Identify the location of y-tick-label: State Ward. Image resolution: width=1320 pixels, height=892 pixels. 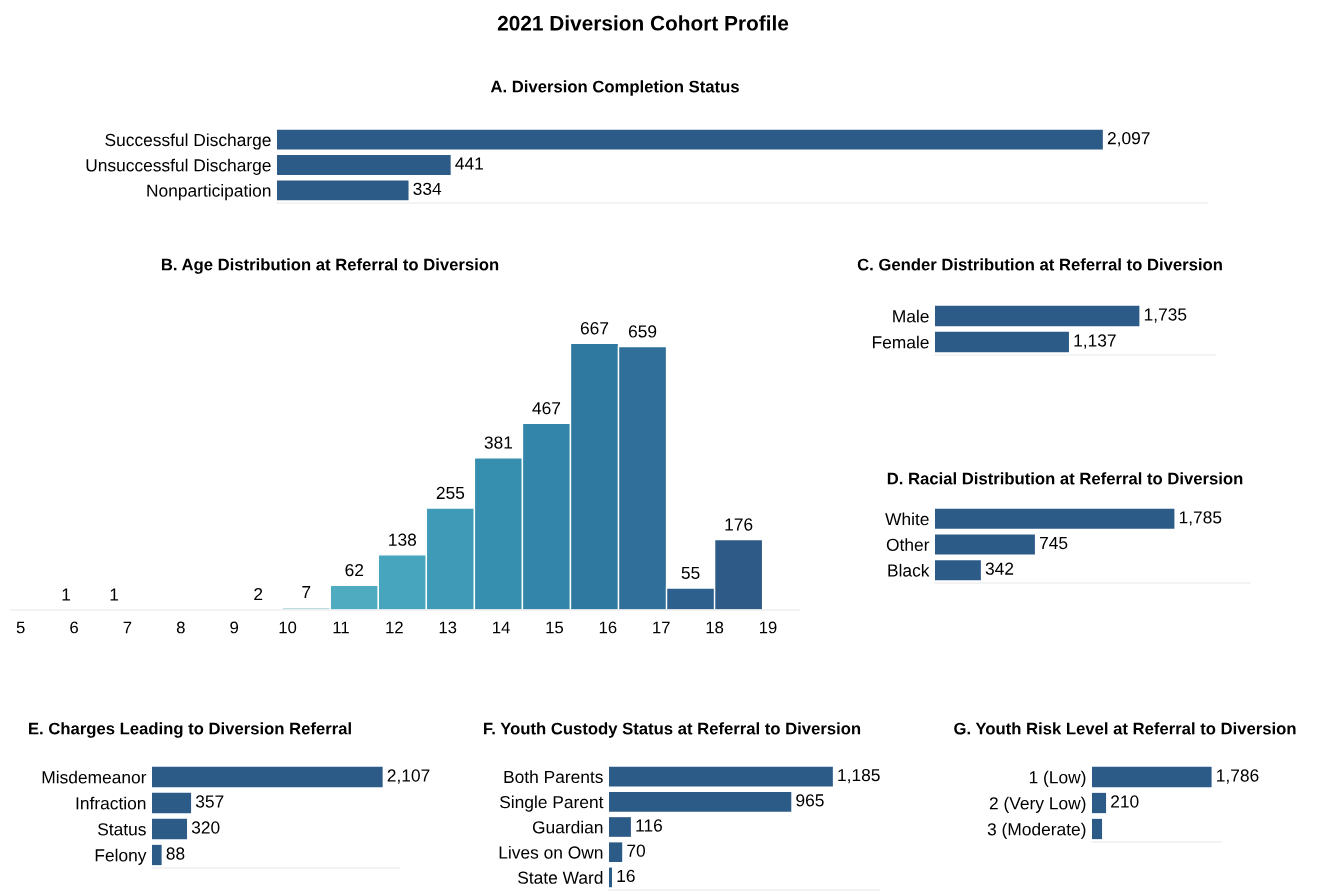
(560, 877).